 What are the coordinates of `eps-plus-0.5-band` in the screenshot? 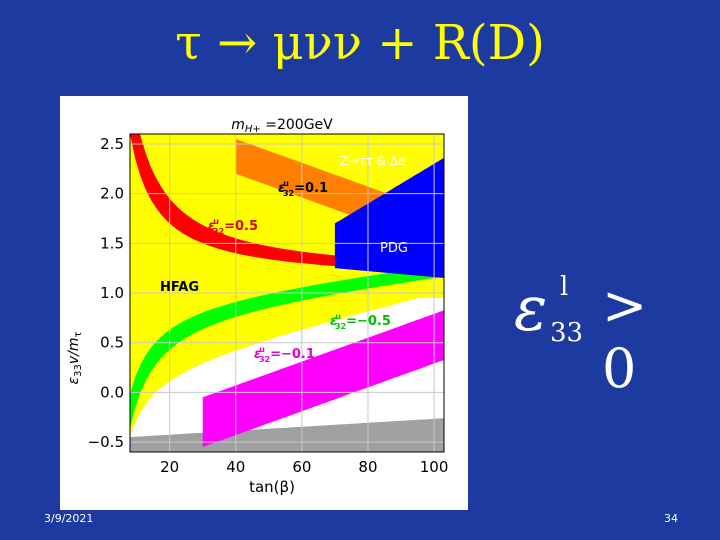 It's located at (287, 203).